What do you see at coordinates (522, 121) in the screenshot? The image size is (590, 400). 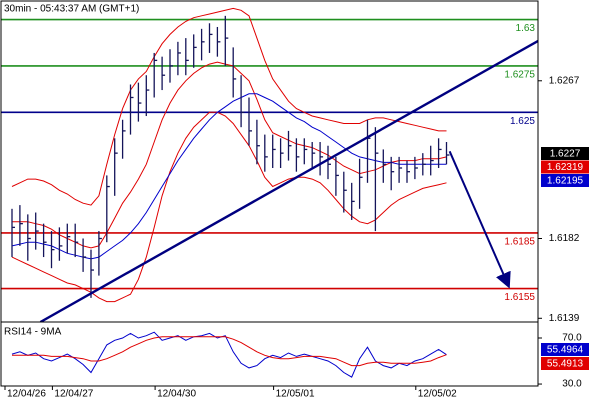 I see `level-label: 1.625` at bounding box center [522, 121].